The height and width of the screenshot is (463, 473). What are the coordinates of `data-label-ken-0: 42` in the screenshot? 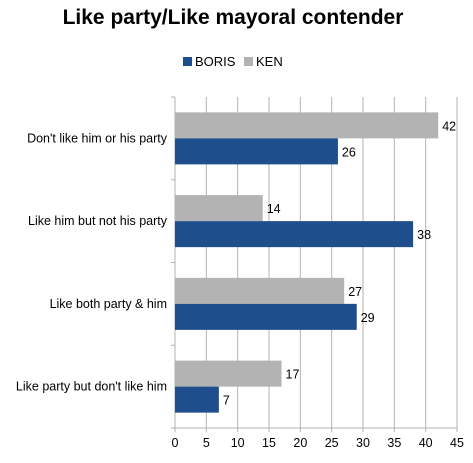 It's located at (449, 126).